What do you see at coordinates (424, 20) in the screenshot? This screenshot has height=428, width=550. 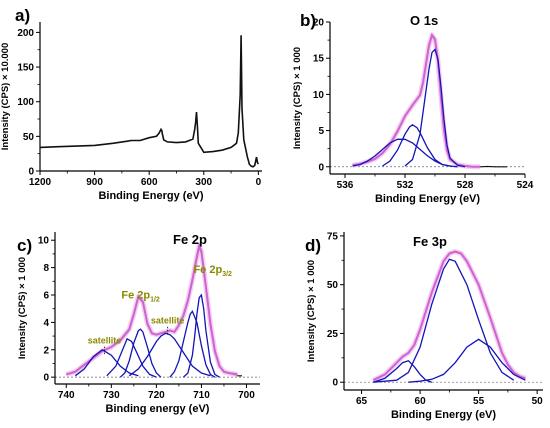 I see `panel-title: O 1s` at bounding box center [424, 20].